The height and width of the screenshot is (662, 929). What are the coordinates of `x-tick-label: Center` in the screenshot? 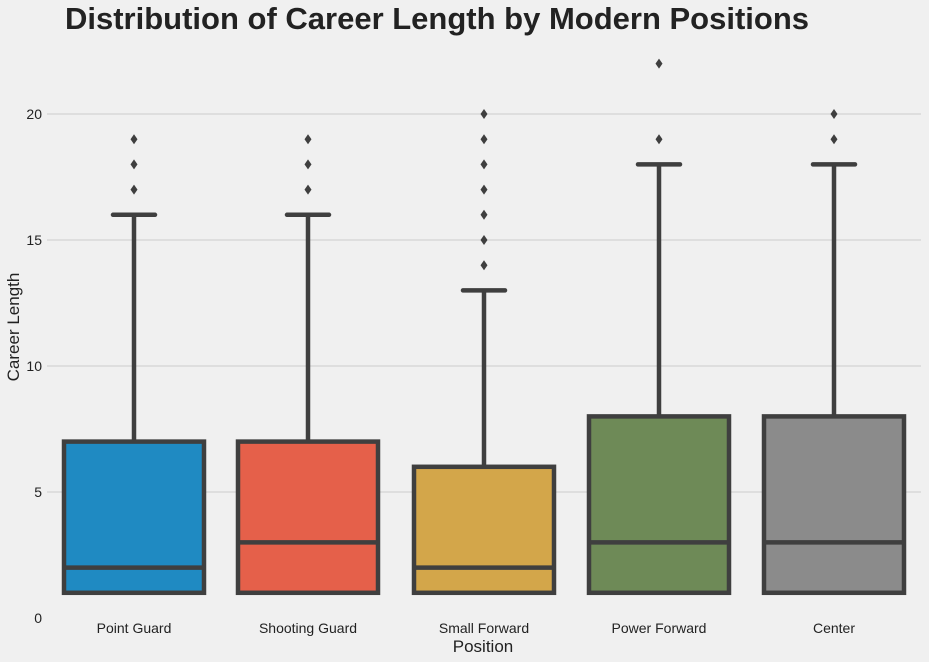 It's located at (834, 628).